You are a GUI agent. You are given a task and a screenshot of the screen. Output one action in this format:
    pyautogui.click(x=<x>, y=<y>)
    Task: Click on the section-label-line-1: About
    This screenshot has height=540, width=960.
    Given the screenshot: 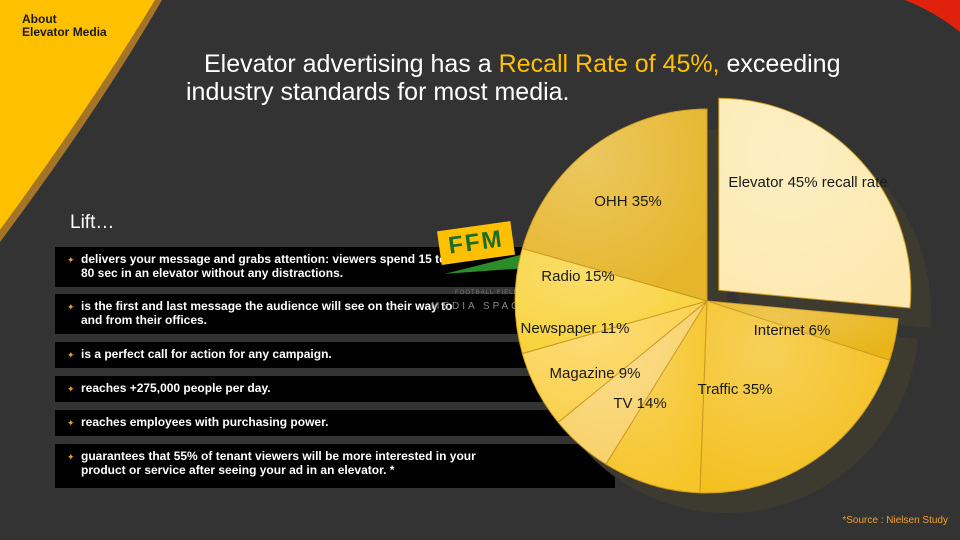 What is the action you would take?
    pyautogui.click(x=39, y=19)
    